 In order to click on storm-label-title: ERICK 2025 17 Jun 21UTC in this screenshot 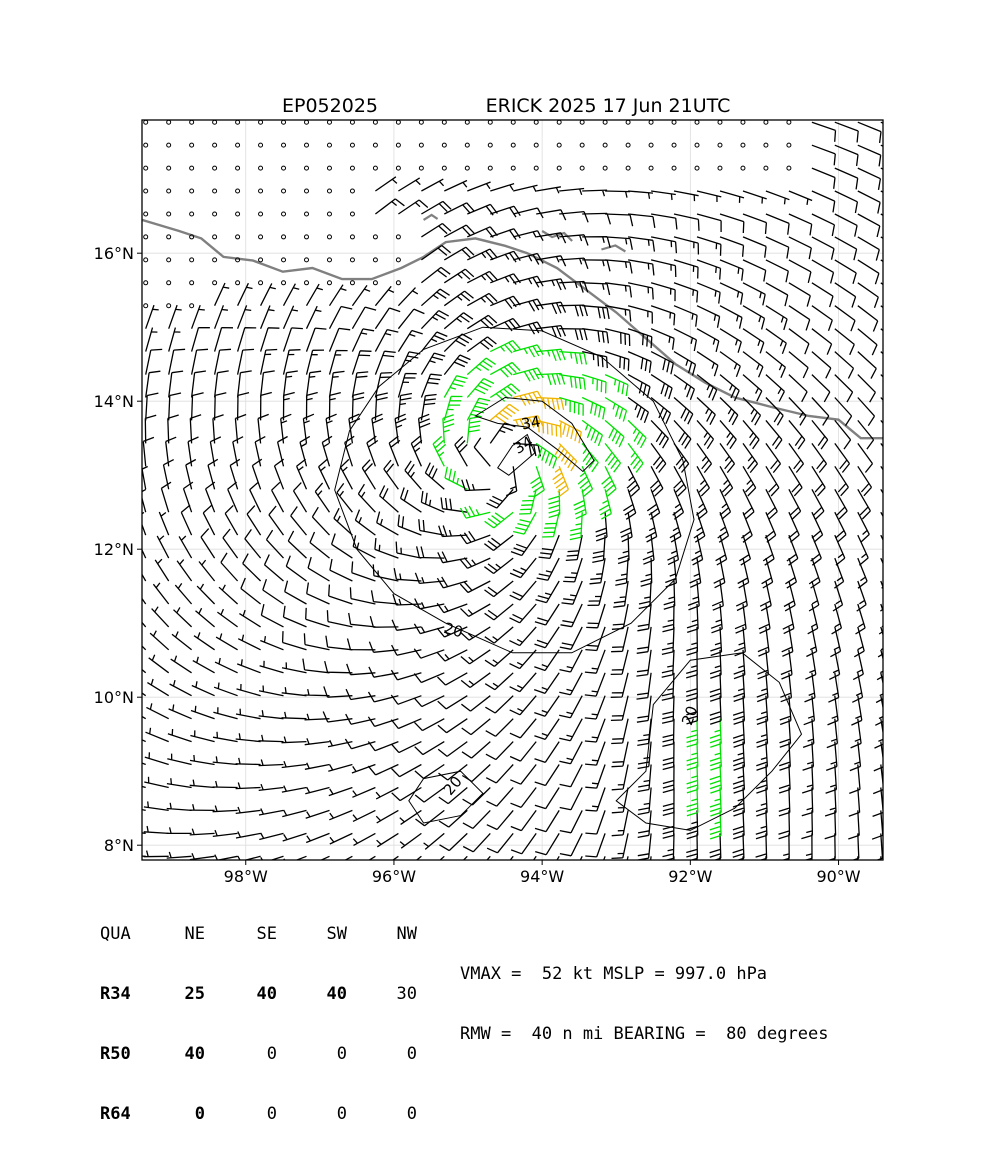, I will do `click(608, 106)`.